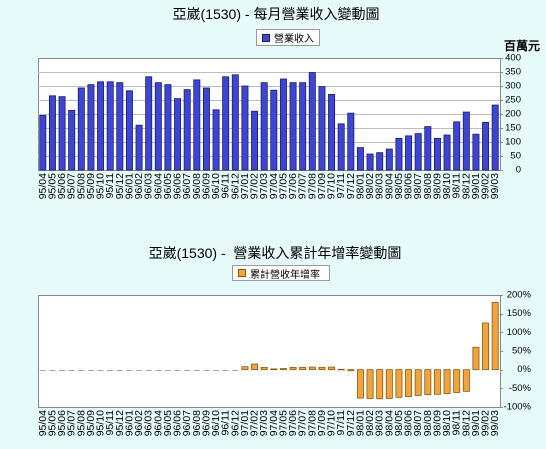  I want to click on chart-title: 亞崴(1530) - 每月營業收入變動圖, so click(276, 14).